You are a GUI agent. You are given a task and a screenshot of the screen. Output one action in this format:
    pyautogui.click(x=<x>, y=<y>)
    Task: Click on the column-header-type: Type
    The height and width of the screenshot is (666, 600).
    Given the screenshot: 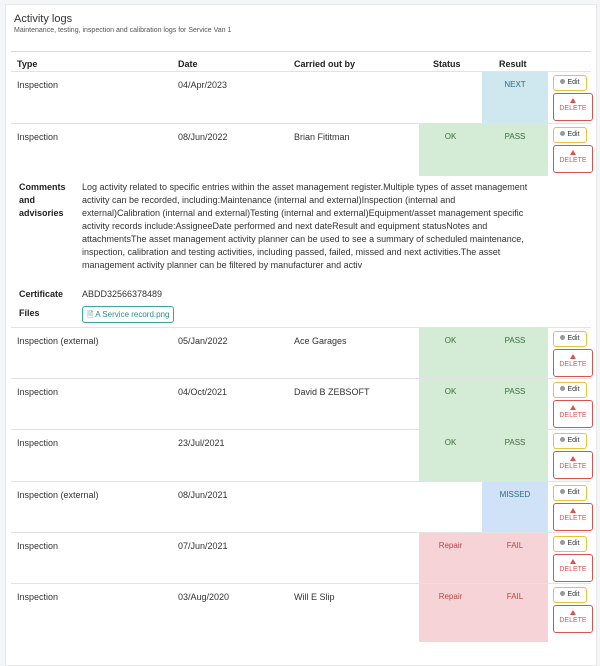 What is the action you would take?
    pyautogui.click(x=27, y=64)
    